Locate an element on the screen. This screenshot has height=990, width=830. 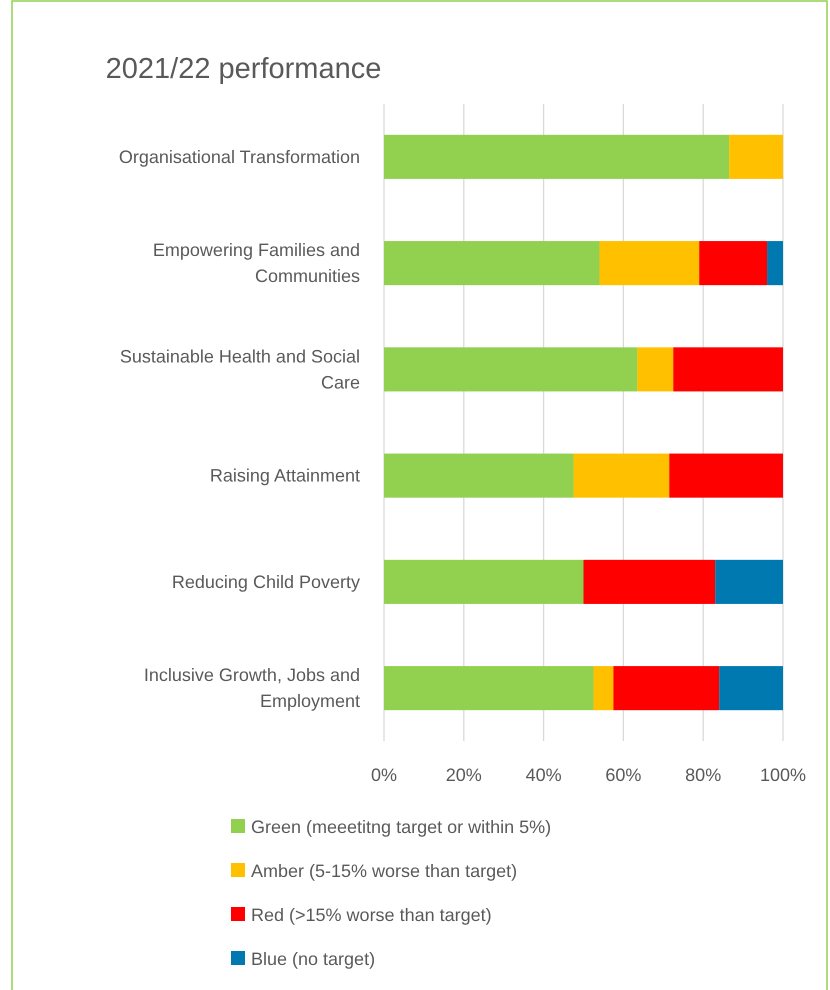
legend-label: Amber (5-15% worse than target) is located at coordinates (384, 871).